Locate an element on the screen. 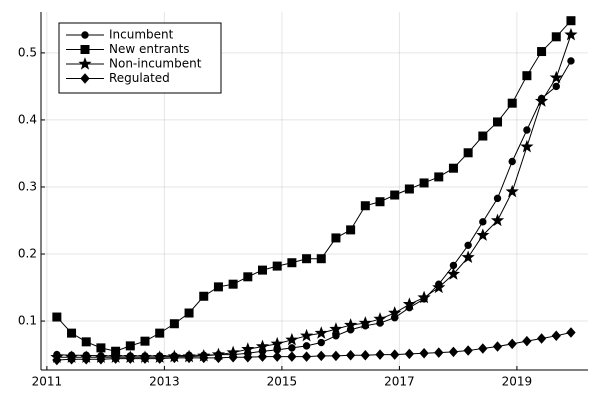 Image resolution: width=600 pixels, height=400 pixels. y-tick-label: 0.2 is located at coordinates (27, 254).